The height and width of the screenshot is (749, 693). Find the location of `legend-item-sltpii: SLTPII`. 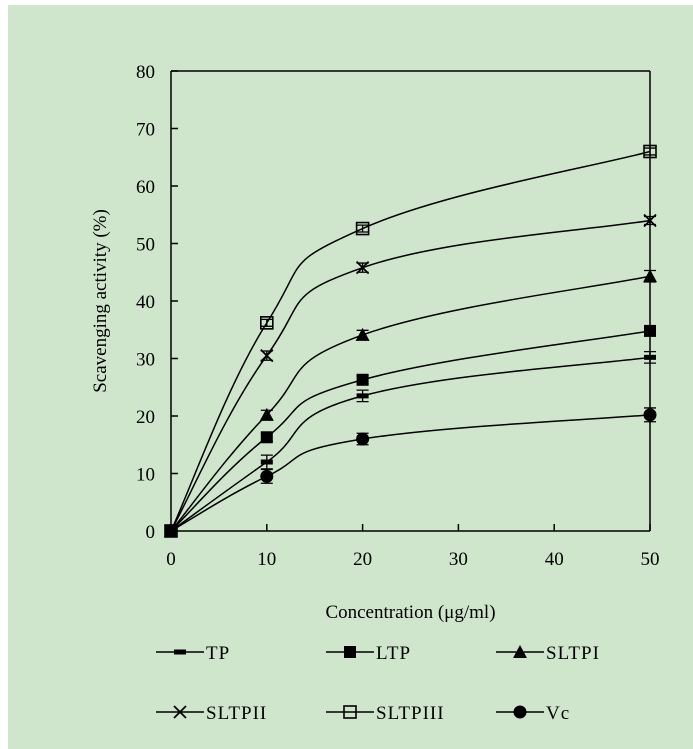

legend-item-sltpii: SLTPII is located at coordinates (211, 713).